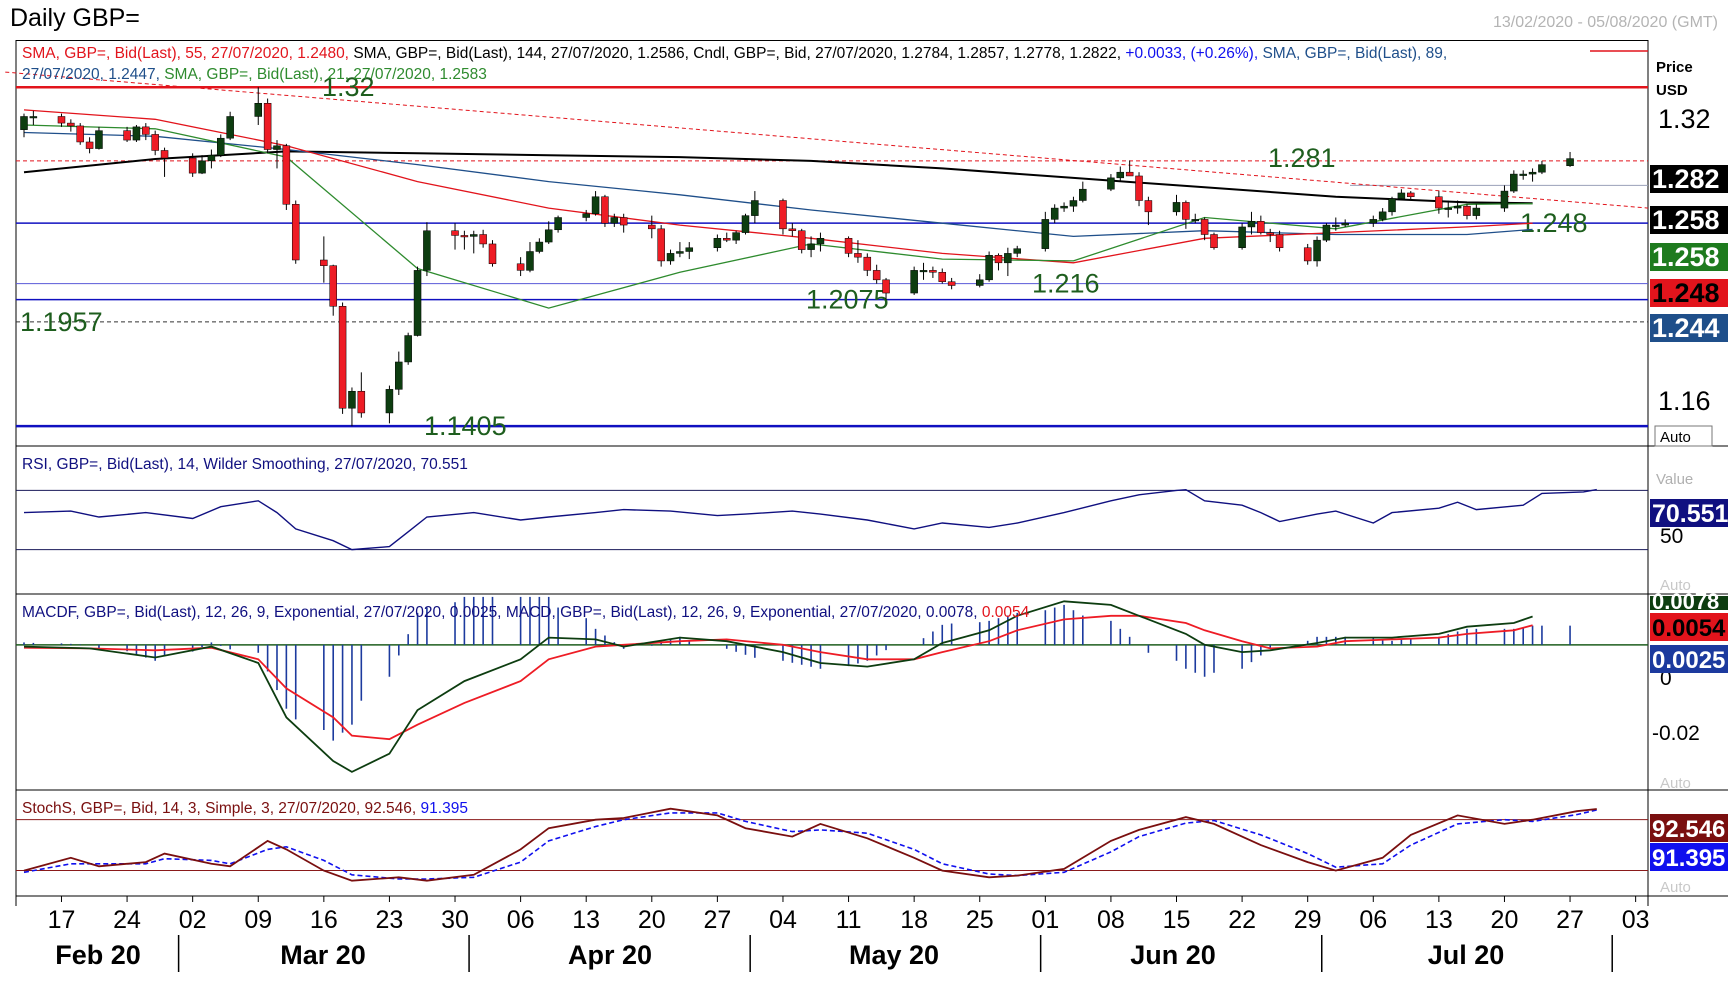 This screenshot has width=1728, height=998. I want to click on x-tick-label: 17, so click(62, 920).